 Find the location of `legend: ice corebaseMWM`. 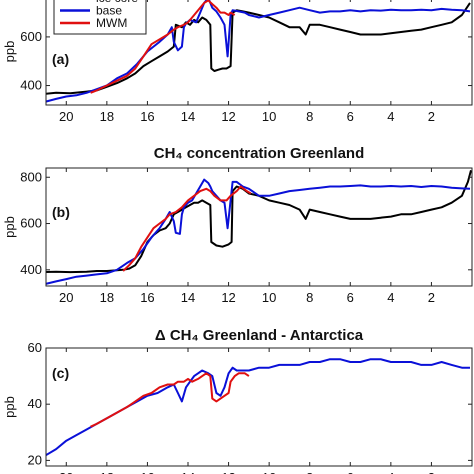

legend: ice corebaseMWM is located at coordinates (100, 17).